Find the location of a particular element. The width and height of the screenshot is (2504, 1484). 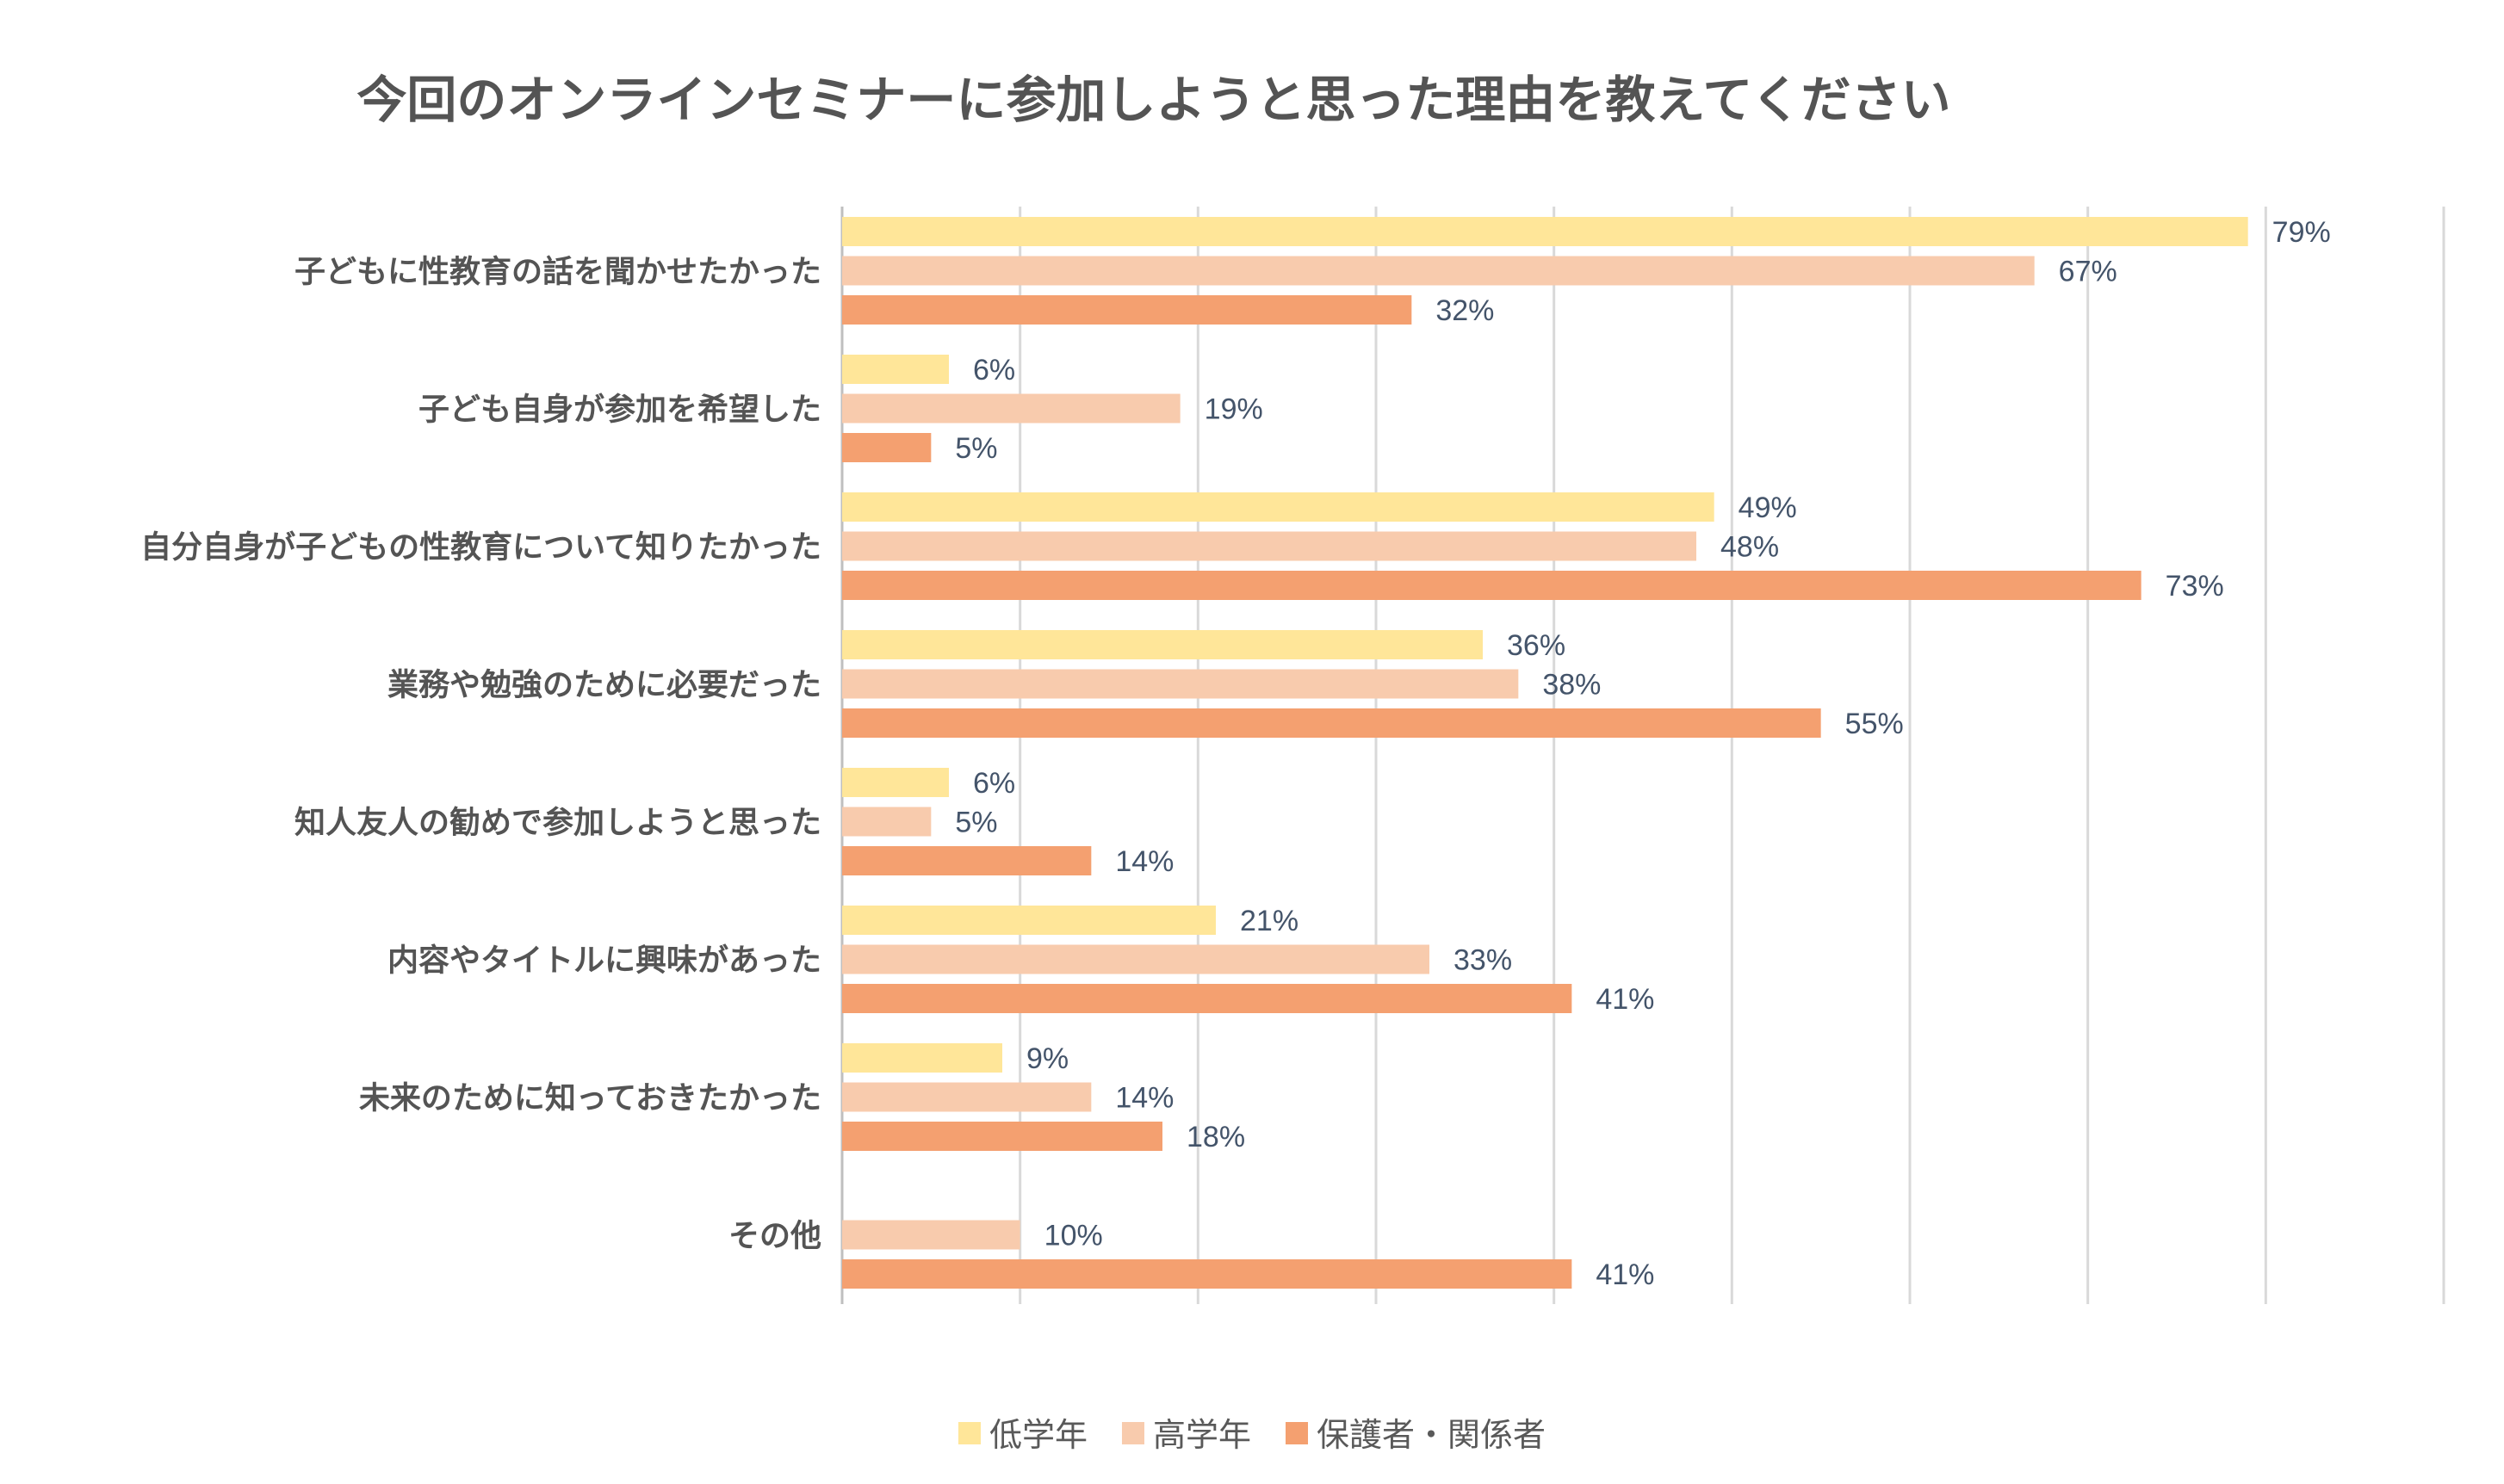

legend-label: 低学年 is located at coordinates (1038, 1435).